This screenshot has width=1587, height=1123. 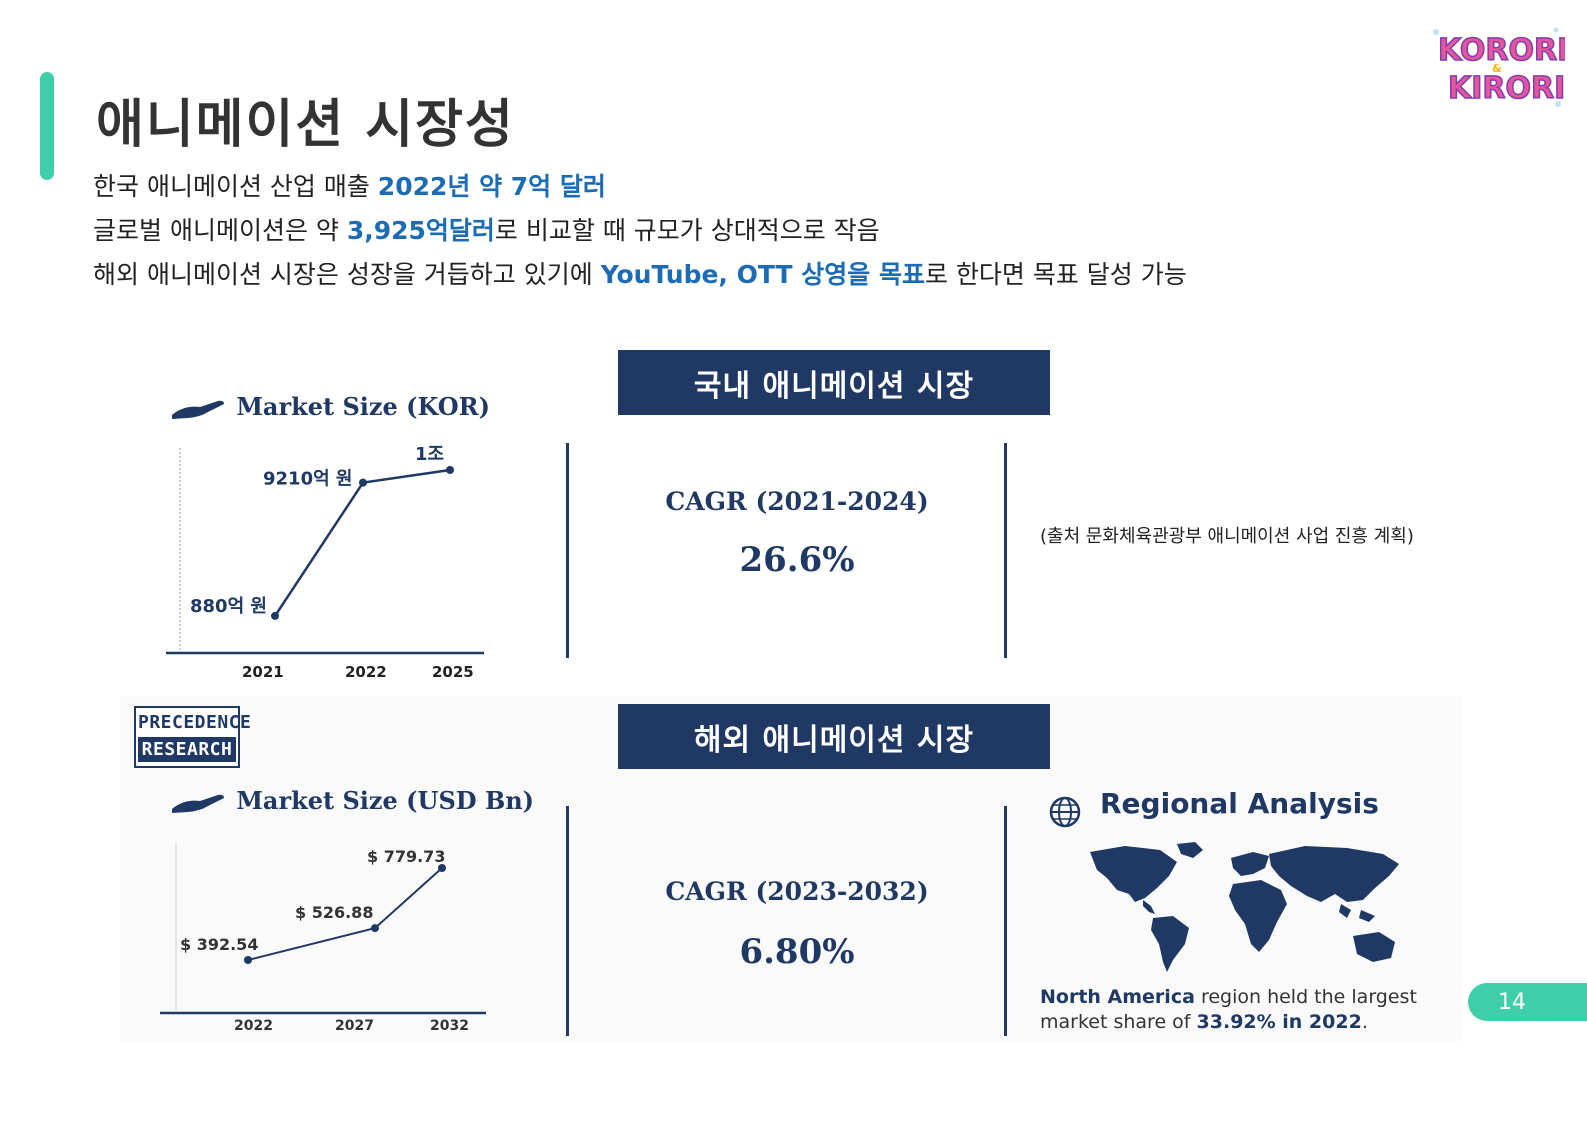 What do you see at coordinates (453, 672) in the screenshot?
I see `kor-x-tick-label: 2025` at bounding box center [453, 672].